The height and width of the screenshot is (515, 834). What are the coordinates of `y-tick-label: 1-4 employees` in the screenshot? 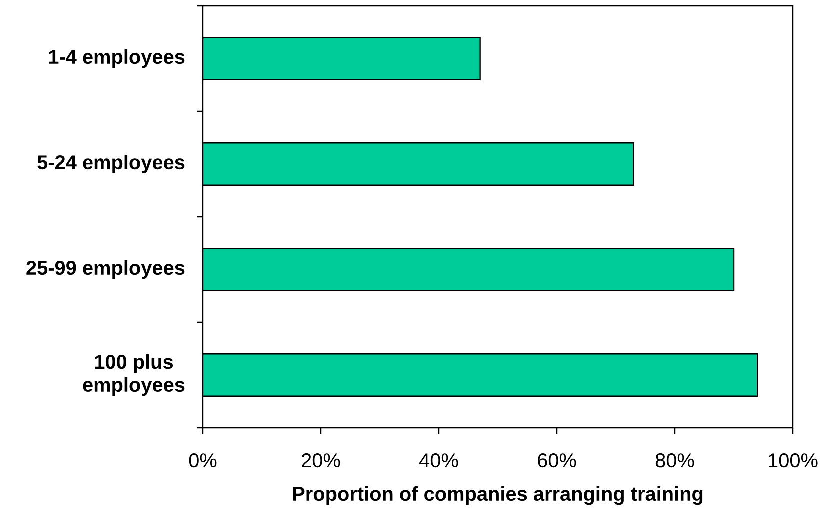 It's located at (117, 58).